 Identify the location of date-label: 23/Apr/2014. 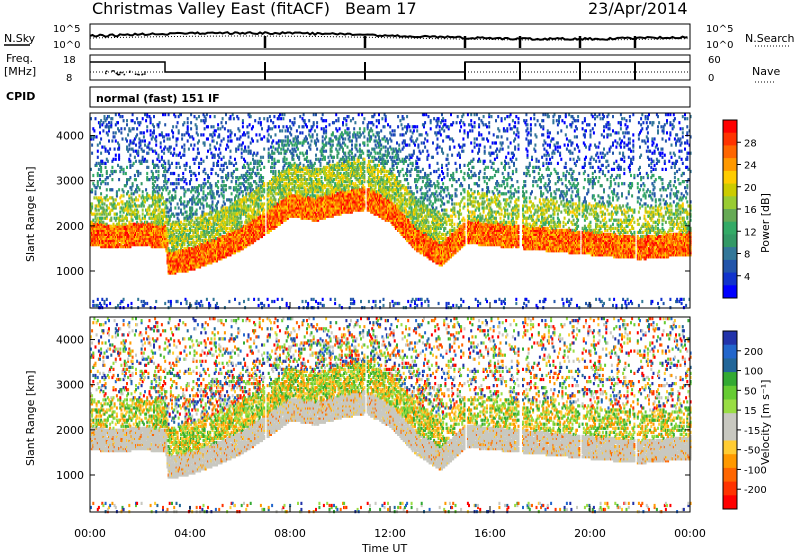
(638, 9).